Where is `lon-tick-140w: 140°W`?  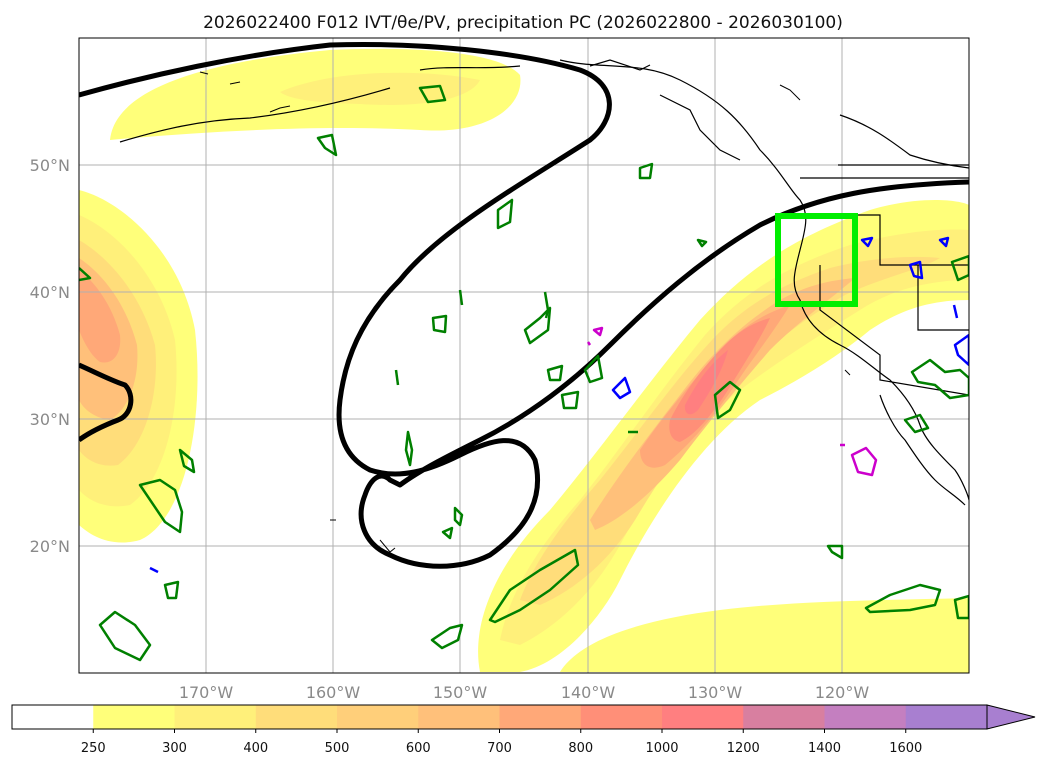 lon-tick-140w: 140°W is located at coordinates (588, 692).